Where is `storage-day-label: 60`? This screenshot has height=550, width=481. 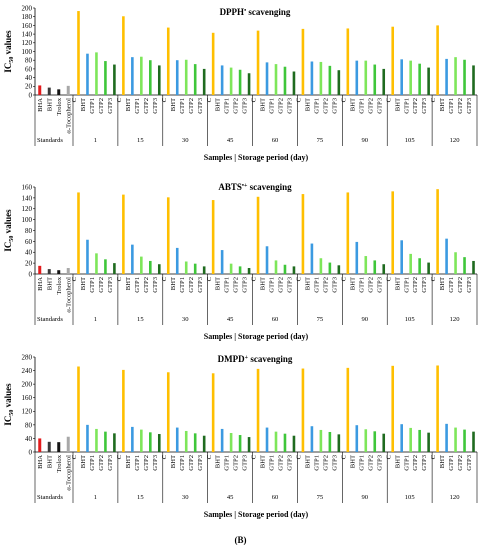 storage-day-label: 60 is located at coordinates (275, 319).